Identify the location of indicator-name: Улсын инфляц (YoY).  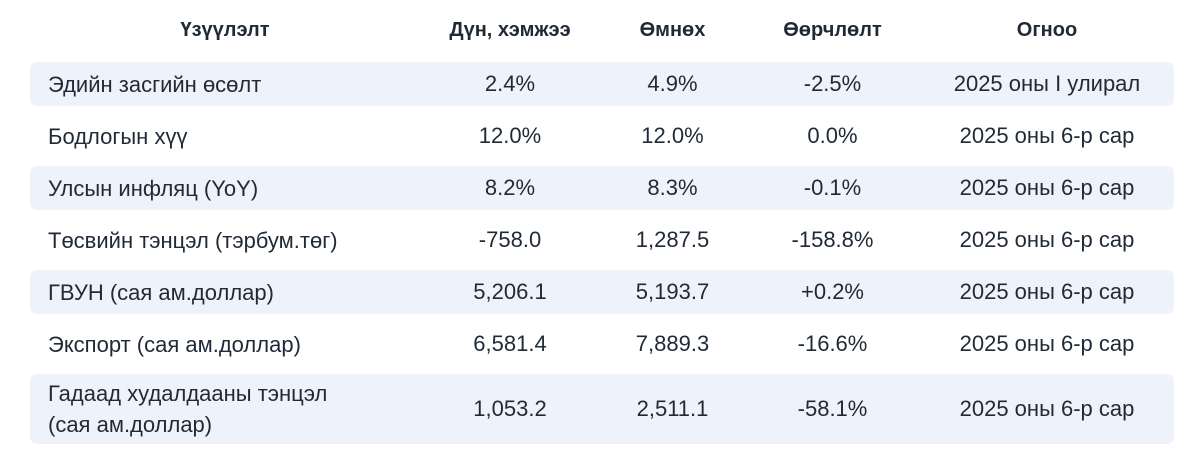
(153, 188).